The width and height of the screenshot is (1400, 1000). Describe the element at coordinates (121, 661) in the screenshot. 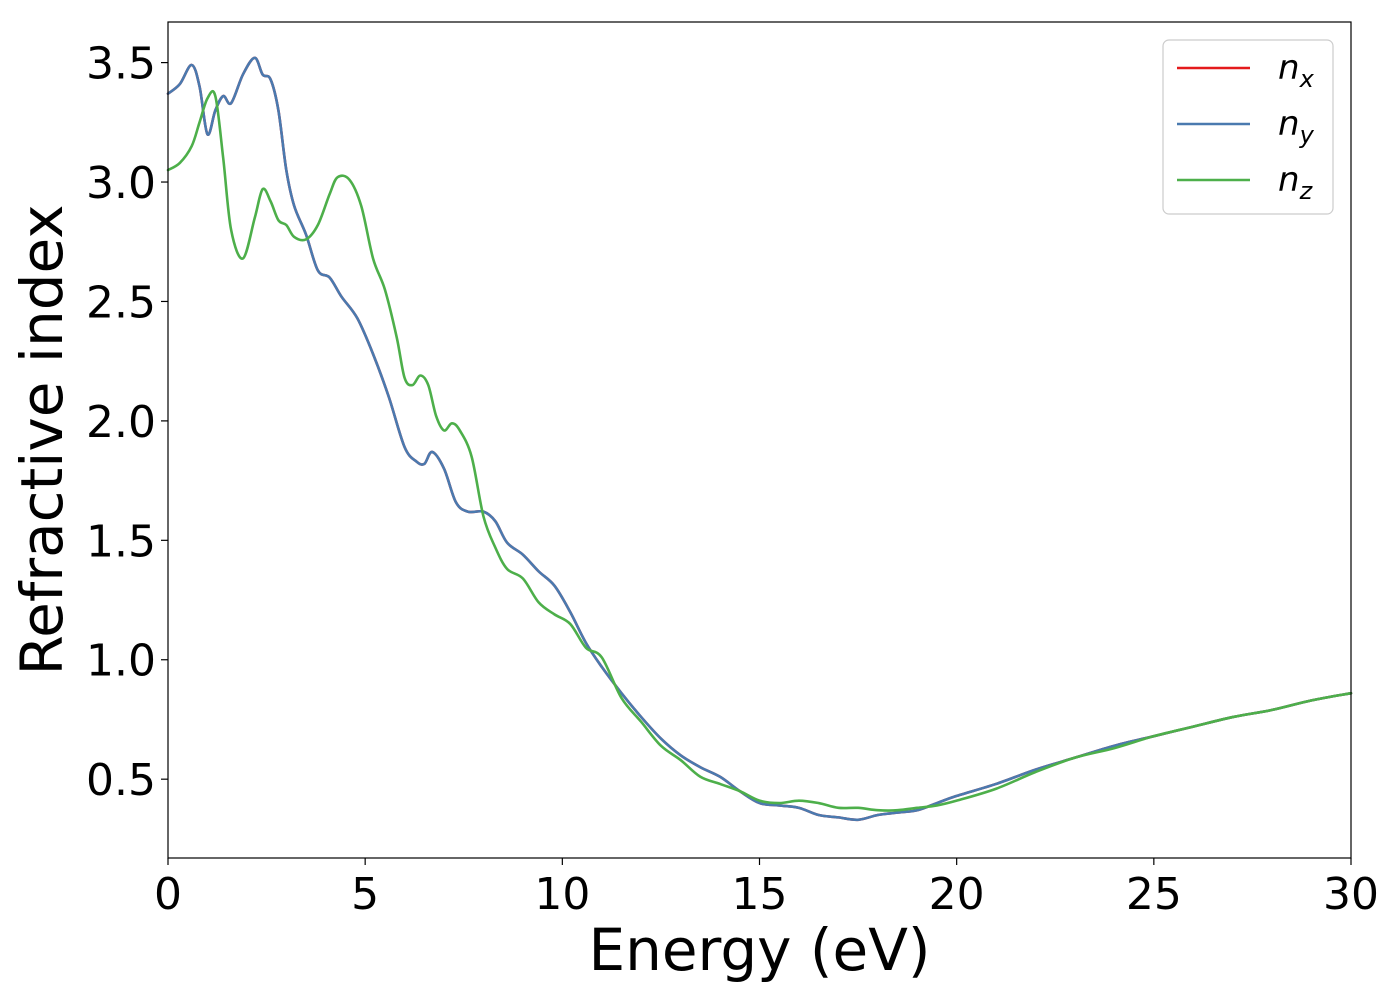

I see `y-tick-label: 1.0` at that location.